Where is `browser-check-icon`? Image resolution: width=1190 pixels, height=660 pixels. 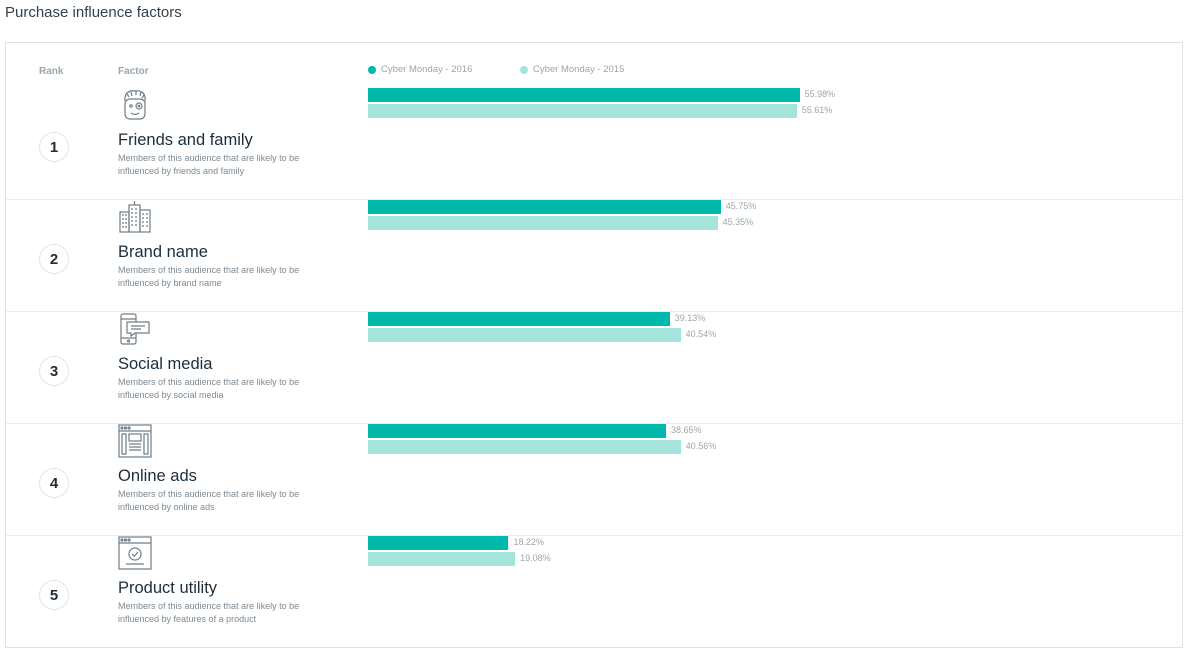
browser-check-icon is located at coordinates (135, 553).